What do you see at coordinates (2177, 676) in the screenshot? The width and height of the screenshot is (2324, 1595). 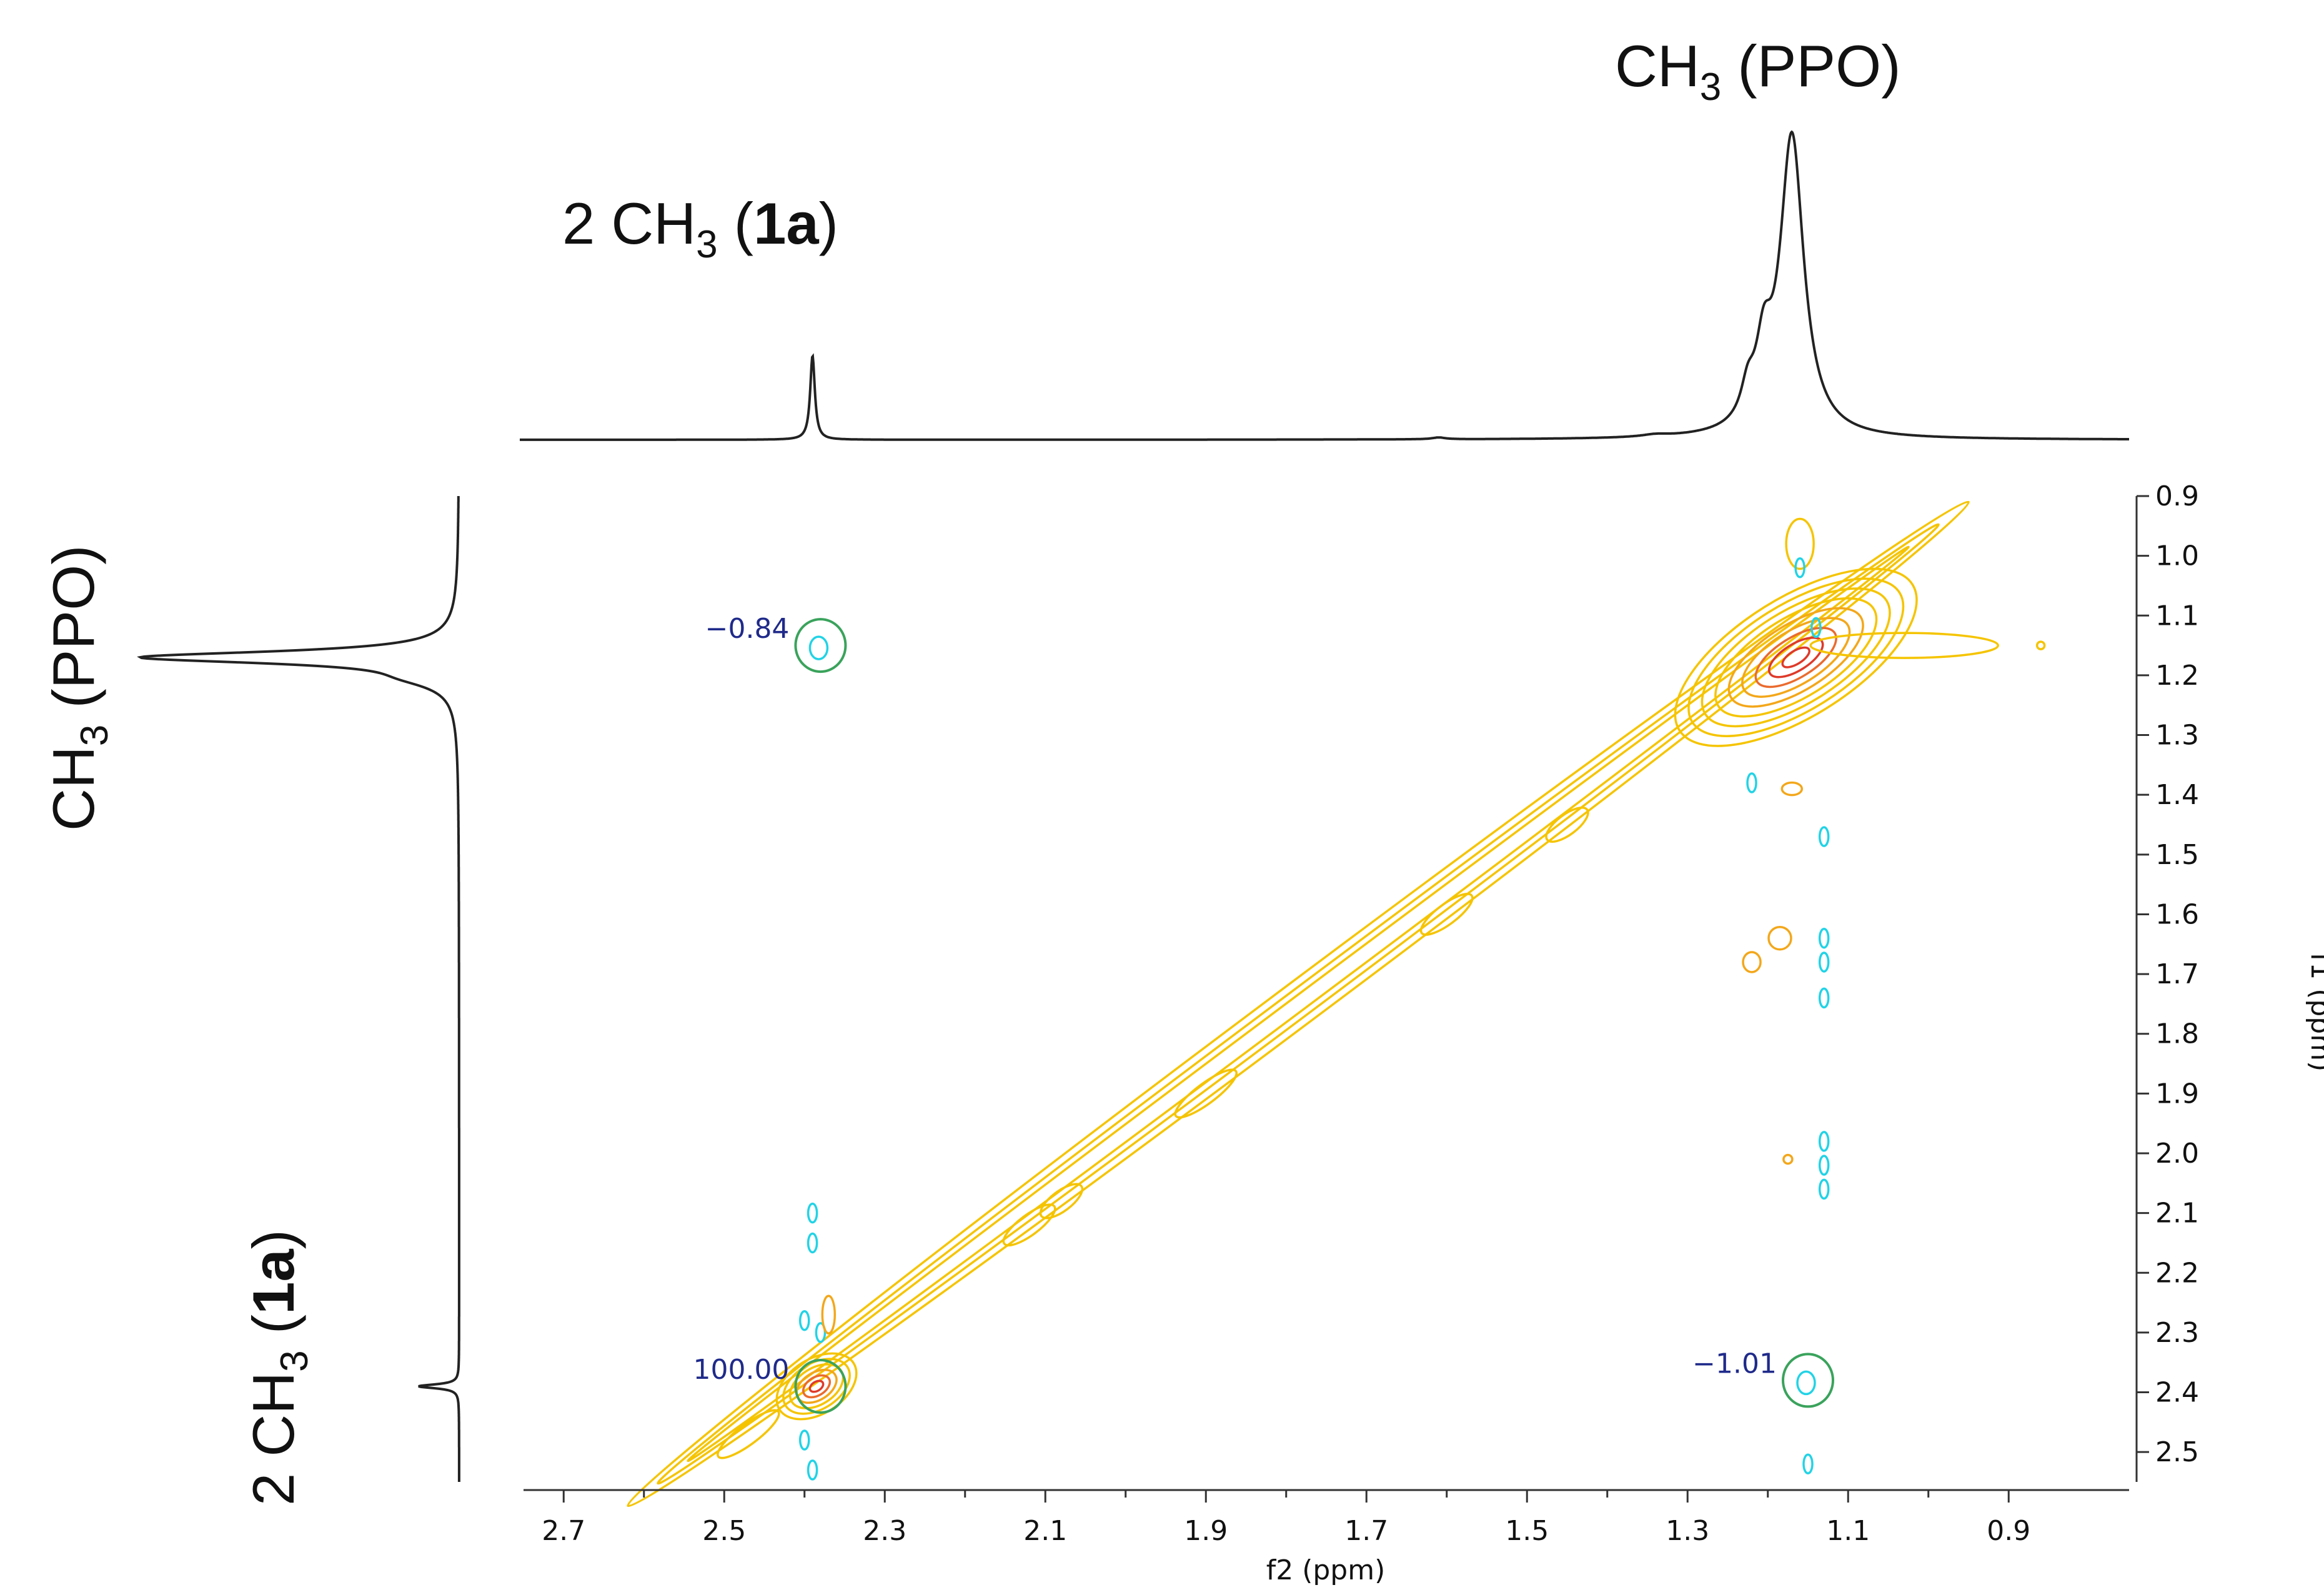 I see `y-tick-label-3: 1.2` at bounding box center [2177, 676].